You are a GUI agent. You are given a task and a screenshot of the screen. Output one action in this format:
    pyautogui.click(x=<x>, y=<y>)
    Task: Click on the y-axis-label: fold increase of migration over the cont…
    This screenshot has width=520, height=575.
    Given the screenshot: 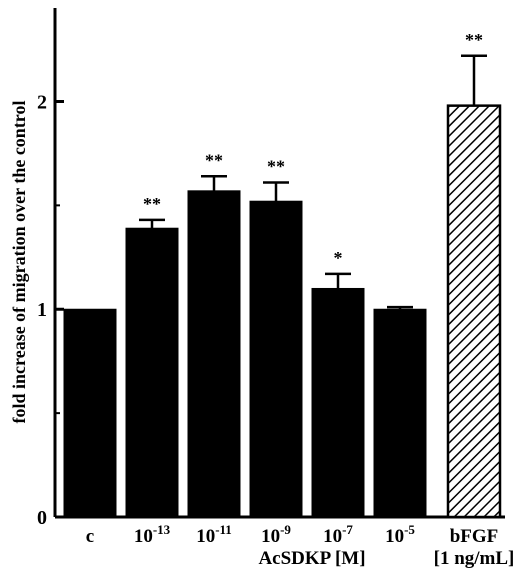 What is the action you would take?
    pyautogui.click(x=19, y=262)
    